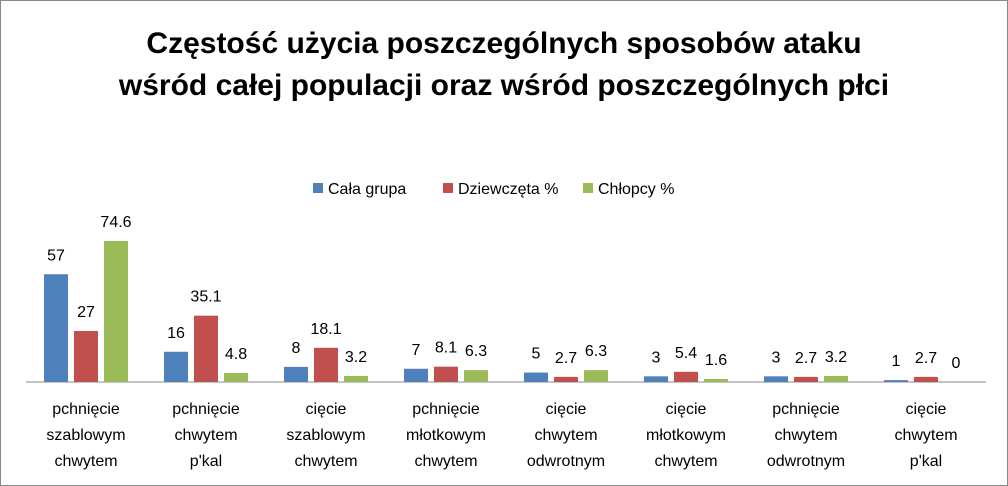 The image size is (1008, 486). What do you see at coordinates (445, 435) in the screenshot?
I see `x-tick-label: pchnięcie młotkowym chwytem` at bounding box center [445, 435].